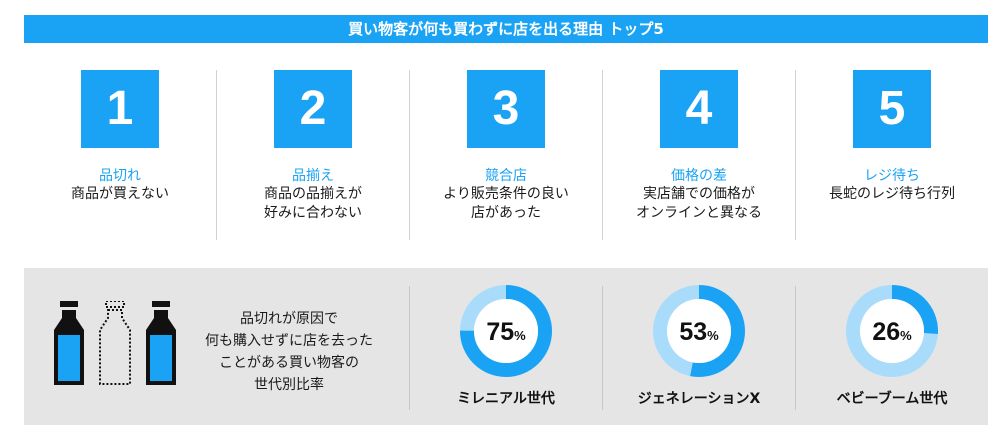  I want to click on reason-description-line-1: より販売条件の良い, so click(506, 194).